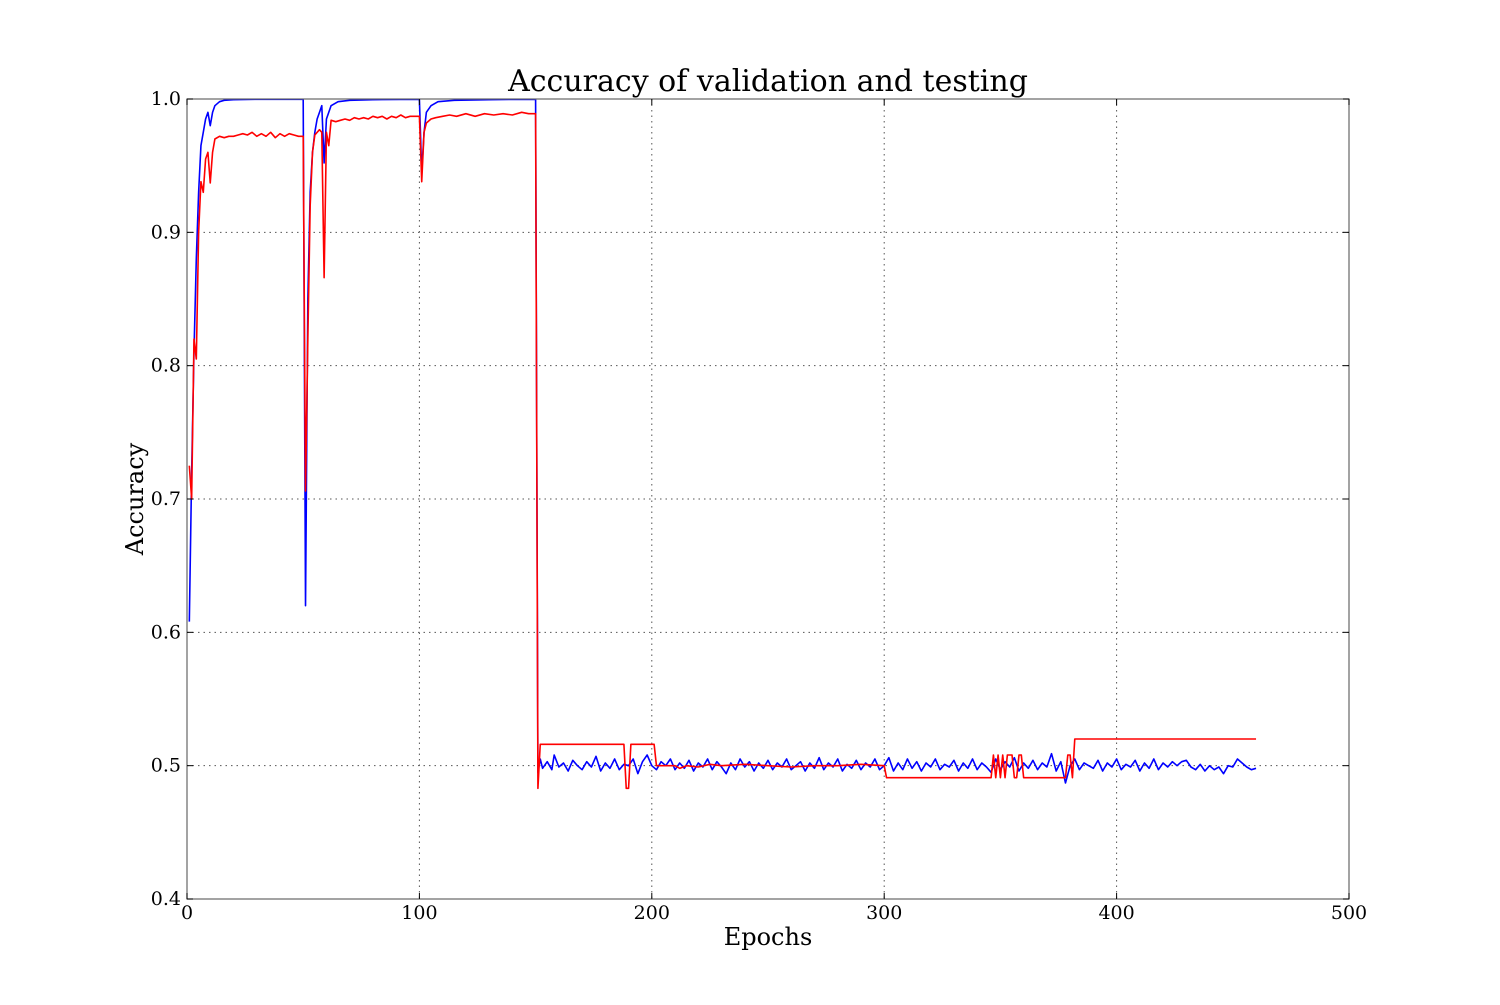 This screenshot has width=1500, height=1005. Describe the element at coordinates (187, 913) in the screenshot. I see `x-tick-label: 0` at that location.